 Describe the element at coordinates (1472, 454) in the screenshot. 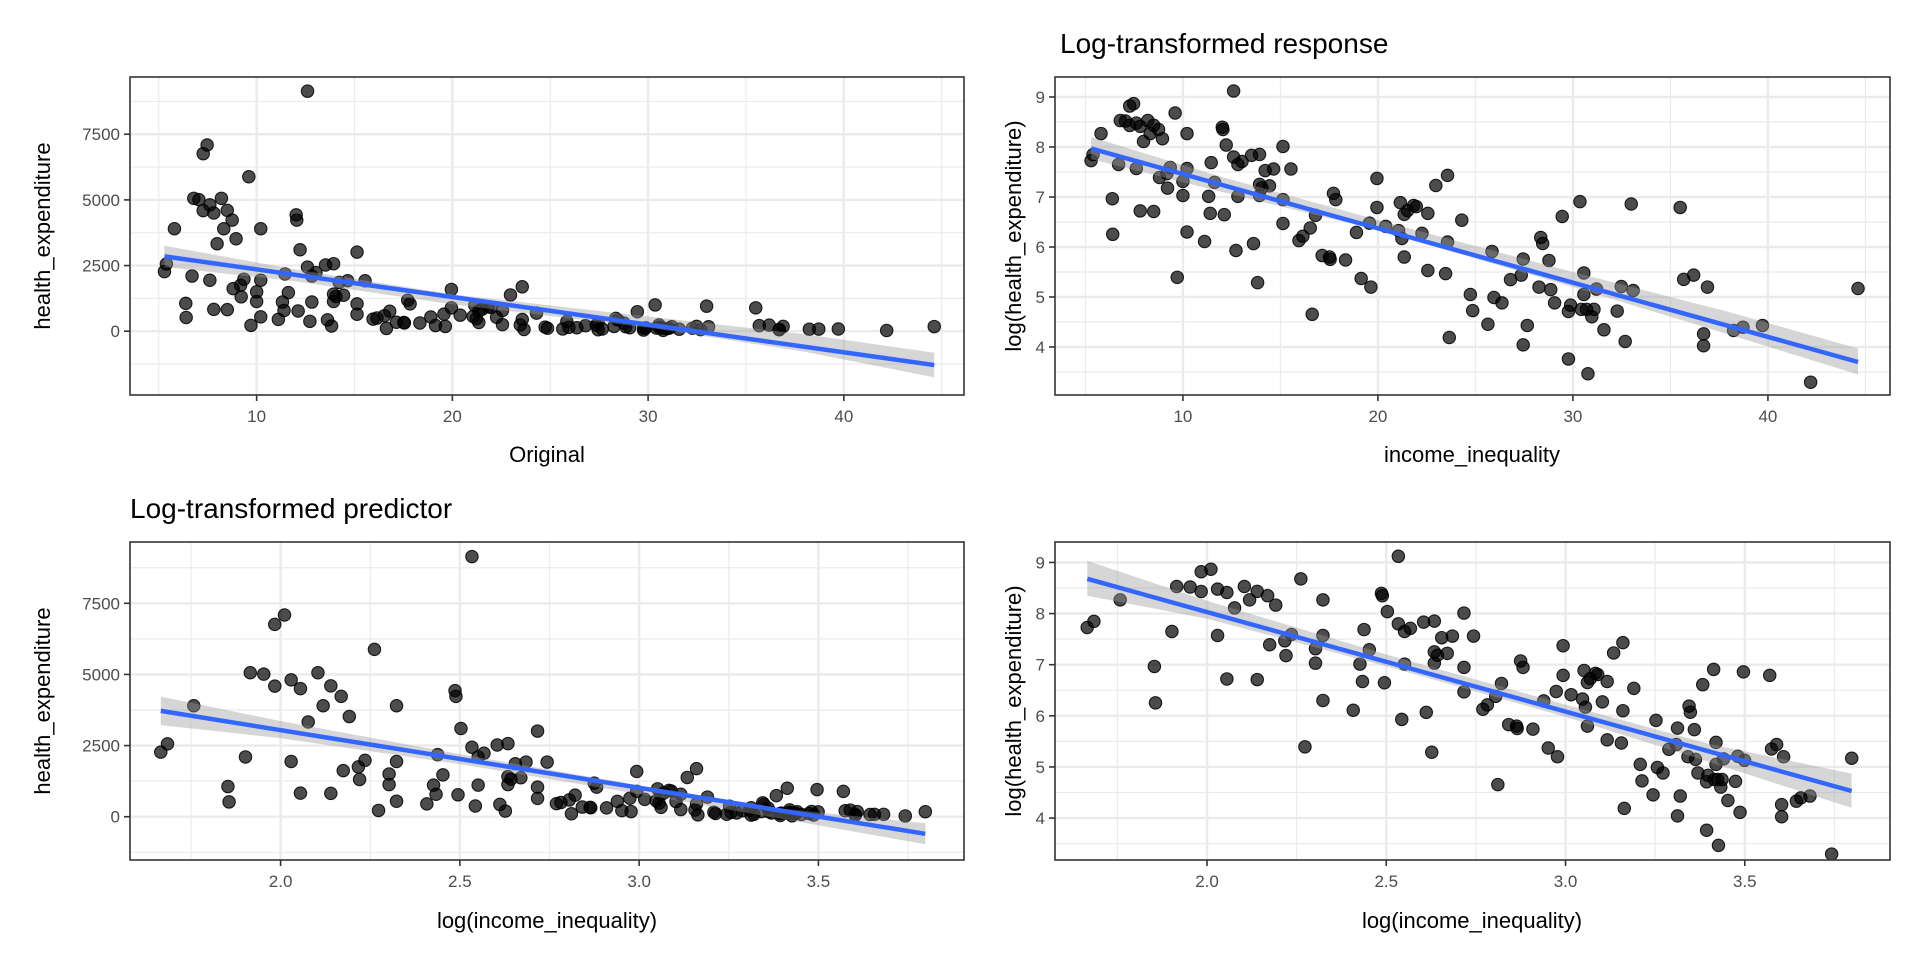

I see `x-axis-title: income_inequality` at that location.